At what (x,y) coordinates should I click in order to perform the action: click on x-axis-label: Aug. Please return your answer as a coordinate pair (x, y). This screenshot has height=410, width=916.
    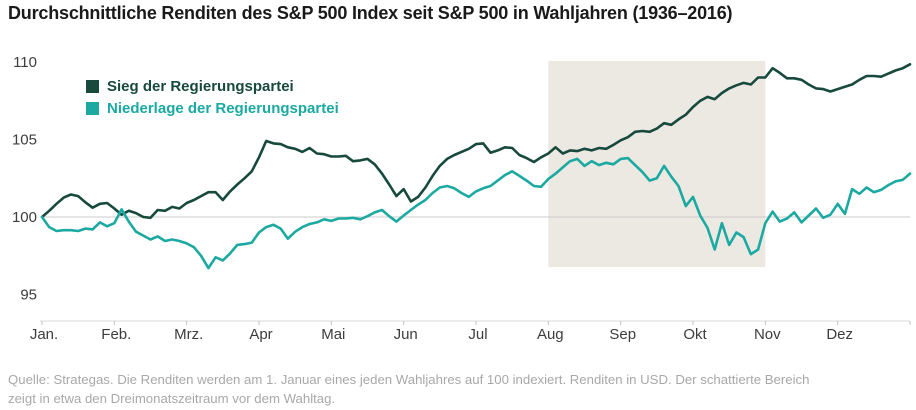
    Looking at the image, I should click on (550, 334).